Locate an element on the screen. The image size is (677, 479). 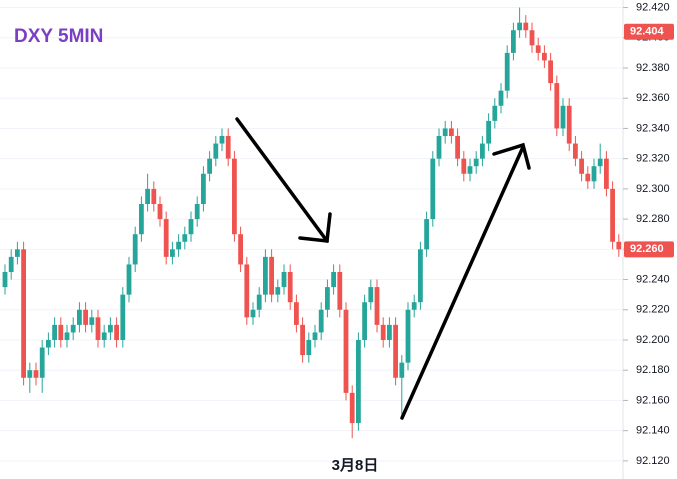
y-tick-label: 92.140 is located at coordinates (653, 431).